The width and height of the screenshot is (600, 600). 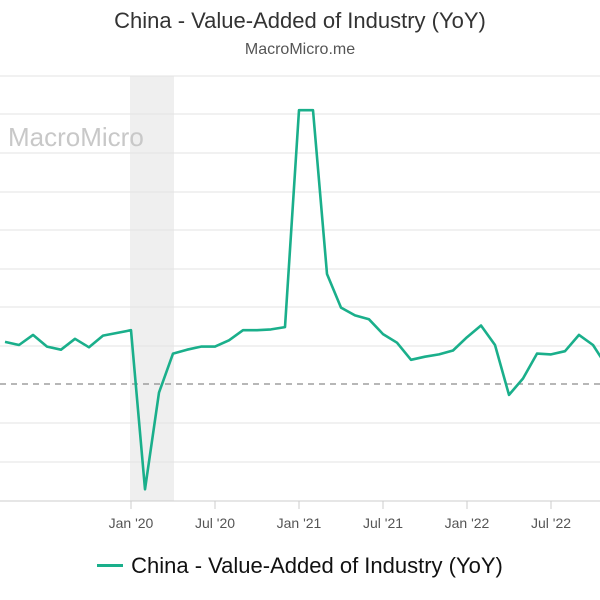 I want to click on legend-swatch, so click(x=110, y=565).